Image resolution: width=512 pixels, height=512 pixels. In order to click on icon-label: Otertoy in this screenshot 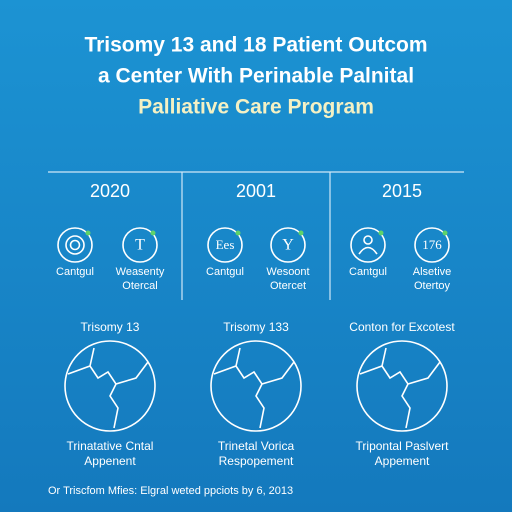, I will do `click(432, 286)`.